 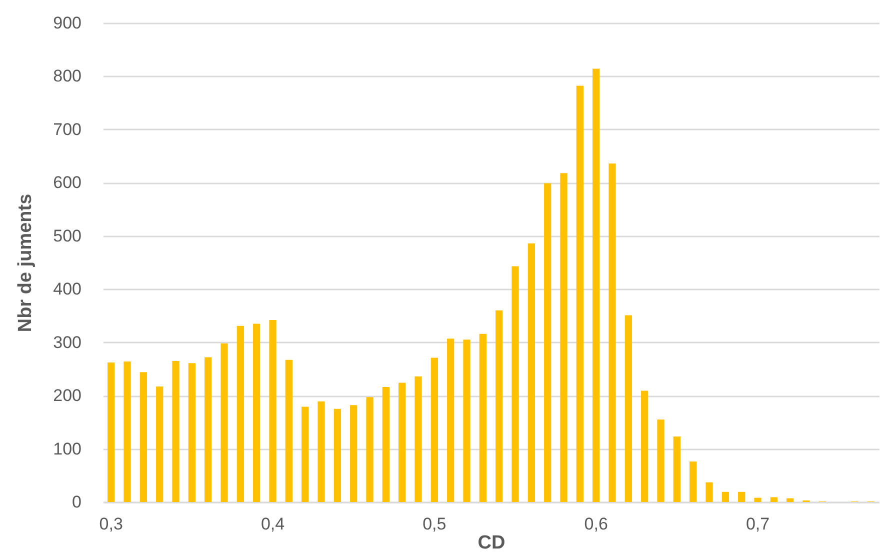 I want to click on x-tick-label: 0,4, so click(x=272, y=524).